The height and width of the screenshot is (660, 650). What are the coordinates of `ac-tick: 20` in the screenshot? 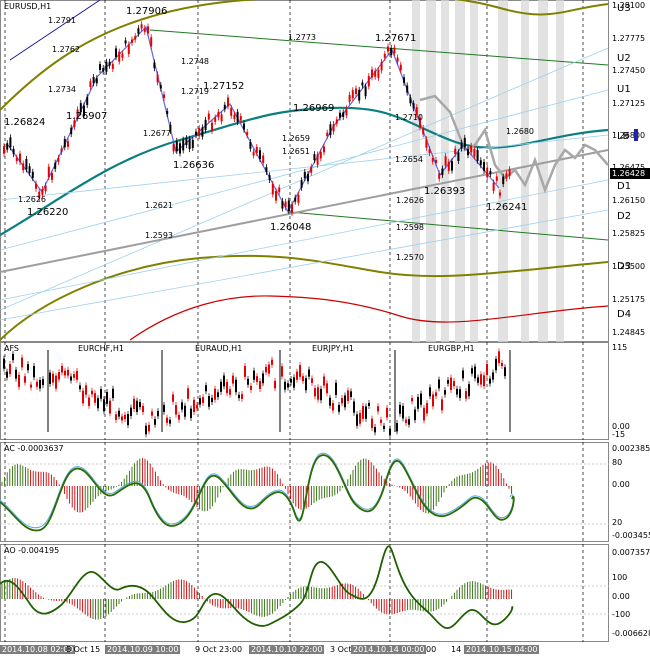 It's located at (617, 522).